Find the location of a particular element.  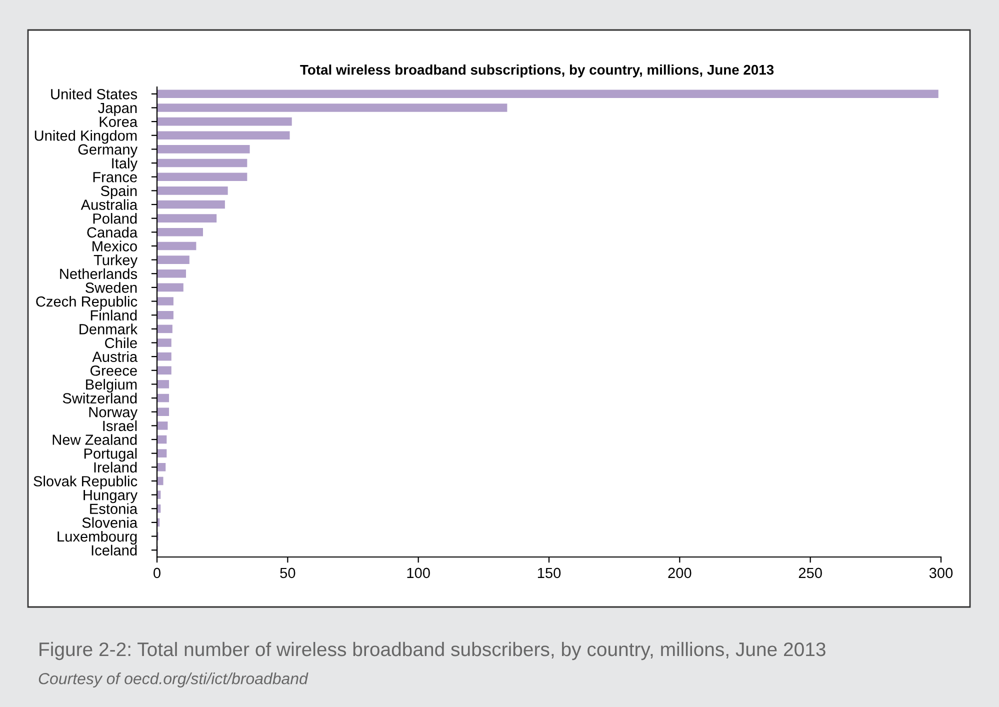

y-tick-label: Sweden is located at coordinates (111, 287).